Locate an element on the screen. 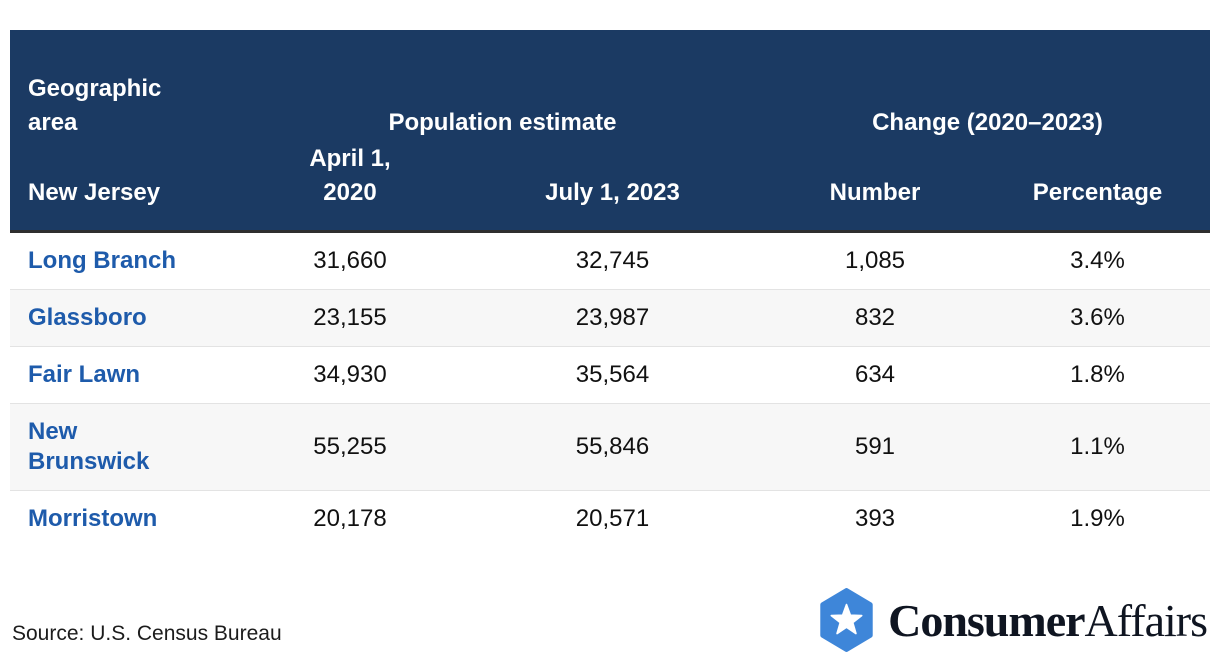 Image resolution: width=1220 pixels, height=662 pixels. col-group-geographic-area: Geographic area is located at coordinates (125, 106).